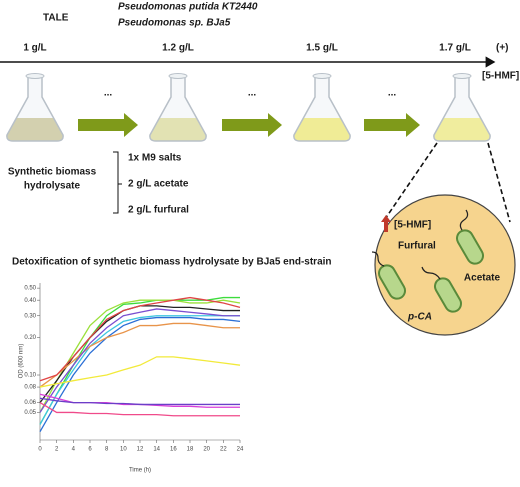 The height and width of the screenshot is (487, 520). I want to click on concentration: 1 g/L, so click(34, 48).